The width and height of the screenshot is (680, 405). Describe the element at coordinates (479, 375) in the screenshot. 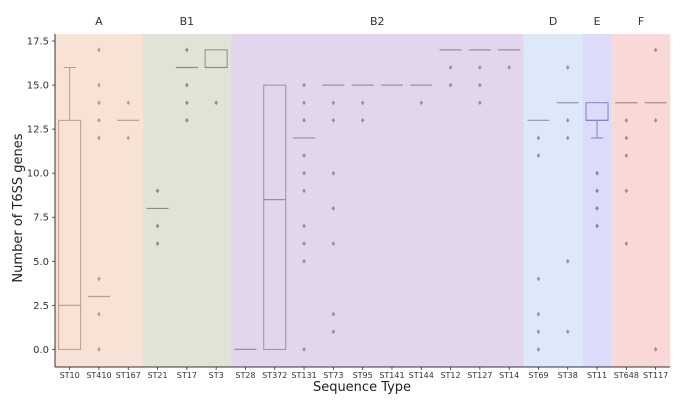

I see `x-tick-label-st127: ST127` at that location.